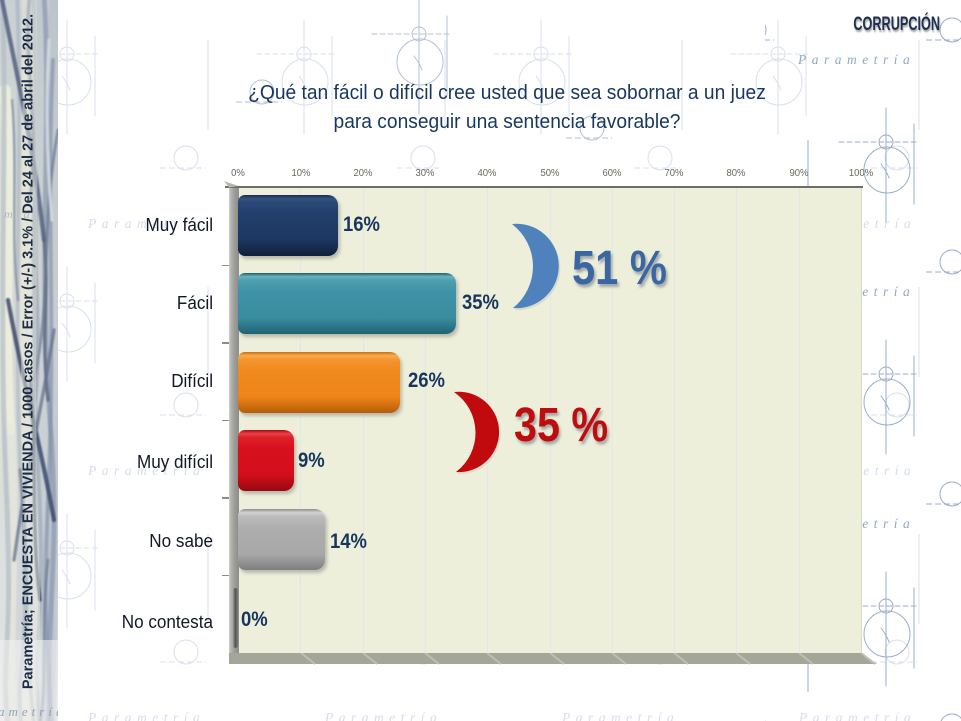  Describe the element at coordinates (17, 214) in the screenshot. I see `svg-text: am d` at that location.